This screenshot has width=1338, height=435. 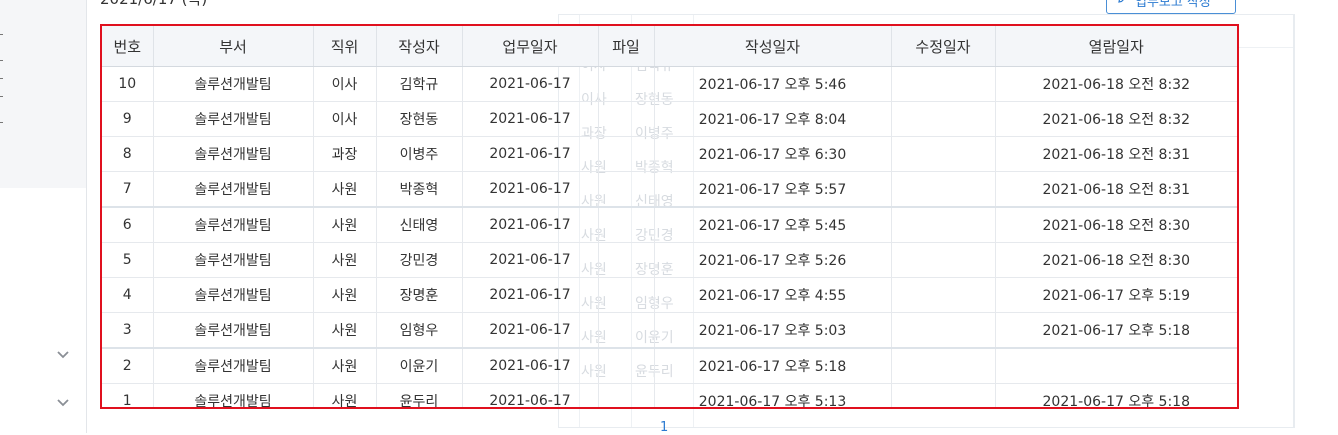 I want to click on table-cell: 3, so click(x=128, y=330).